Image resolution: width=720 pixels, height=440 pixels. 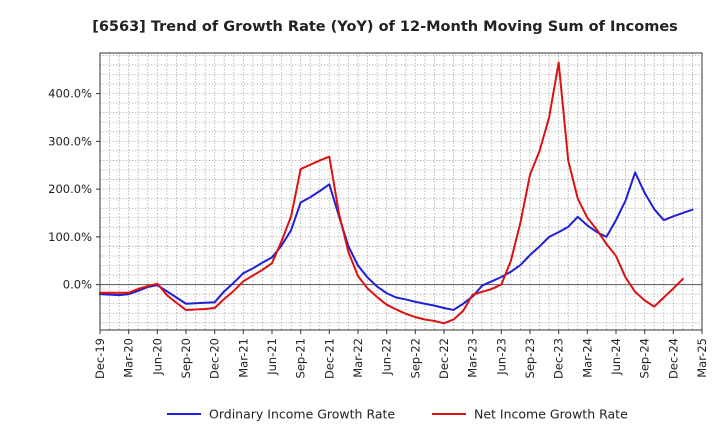 What do you see at coordinates (70, 189) in the screenshot?
I see `y-tick-label: 200.0%` at bounding box center [70, 189].